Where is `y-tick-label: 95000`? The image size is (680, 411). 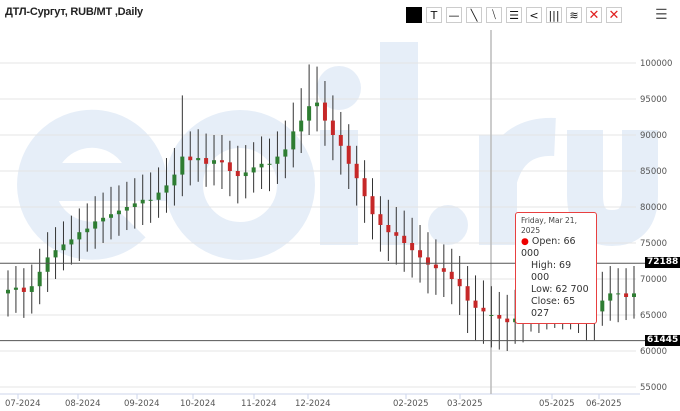
y-tick-label: 95000 is located at coordinates (653, 100).